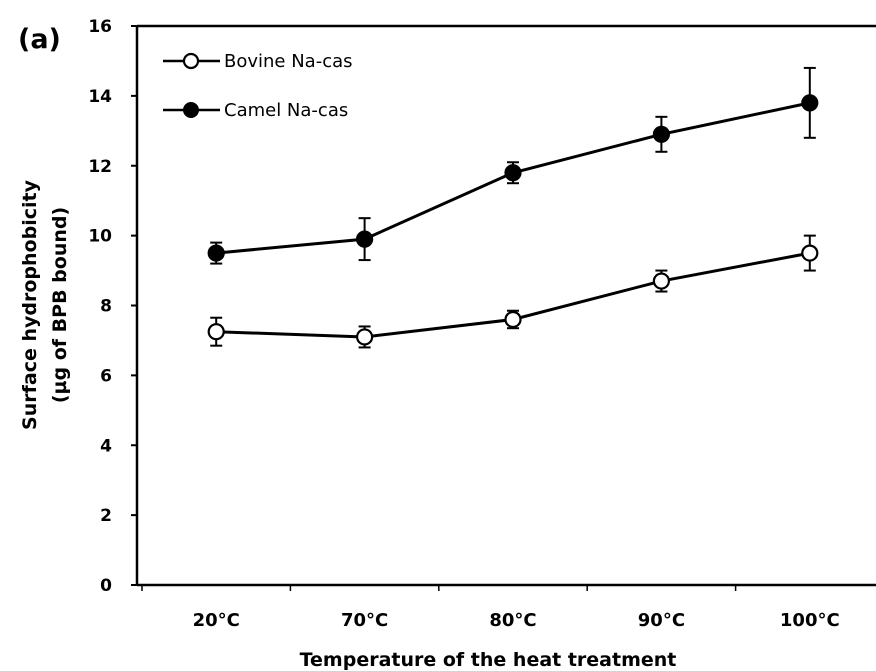 Image resolution: width=876 pixels, height=671 pixels. I want to click on y-axis-title: Surface hydrophobicity, so click(30, 304).